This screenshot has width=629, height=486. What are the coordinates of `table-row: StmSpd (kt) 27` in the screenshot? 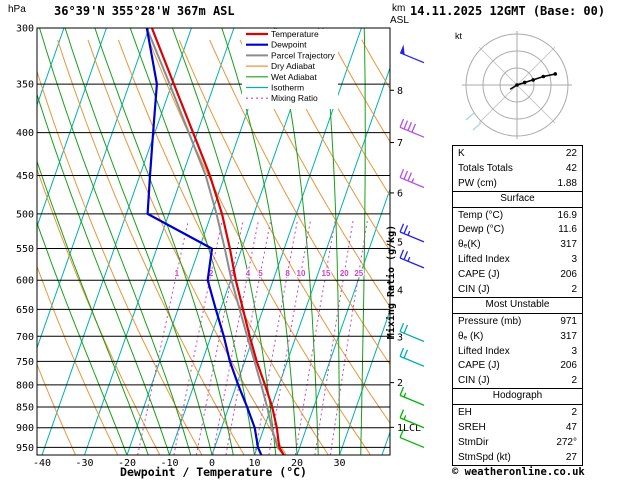 It's located at (517, 457).